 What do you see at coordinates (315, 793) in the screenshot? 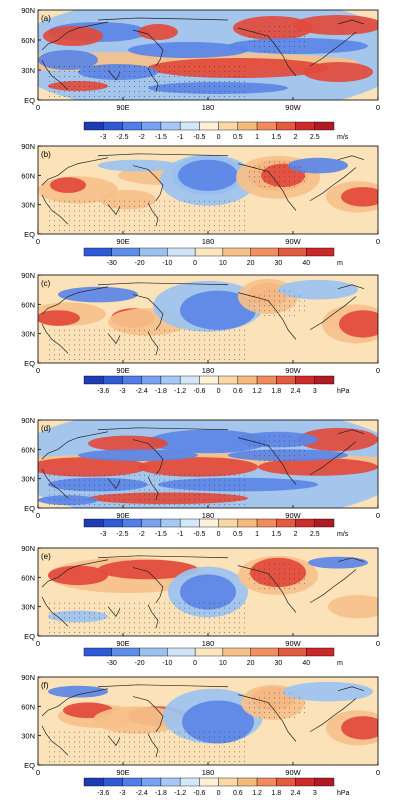
I see `colorbar-tick-label: 3` at bounding box center [315, 793].